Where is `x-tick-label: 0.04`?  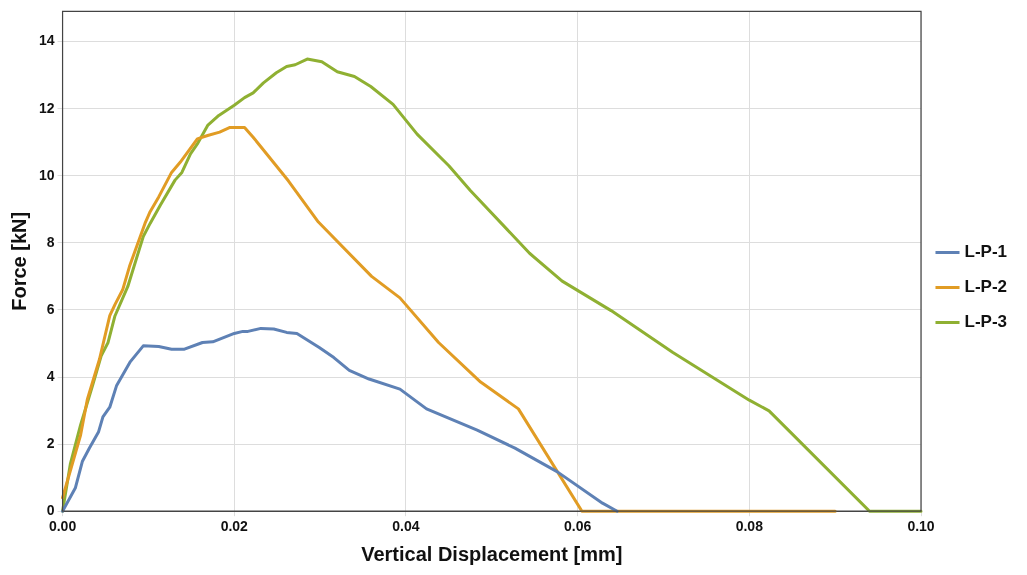
x-tick-label: 0.04 is located at coordinates (406, 526).